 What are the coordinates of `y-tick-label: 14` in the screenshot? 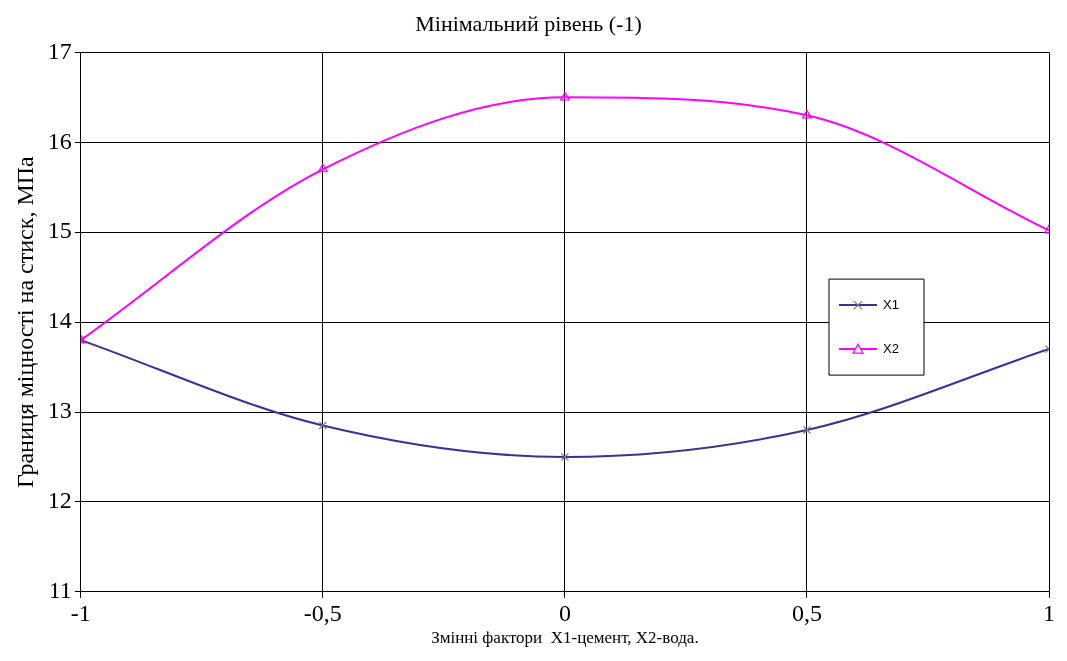 It's located at (59, 320).